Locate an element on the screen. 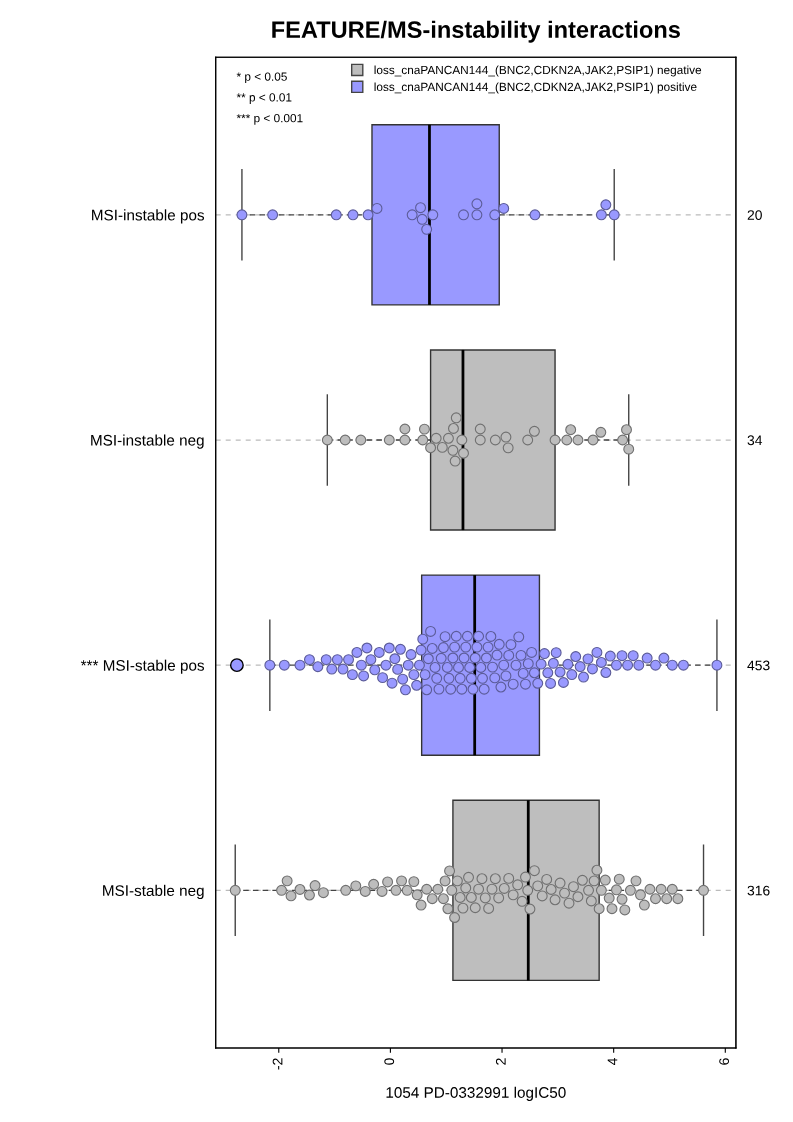 This screenshot has width=793, height=1122. annotation: *** p < 0.001 is located at coordinates (269, 119).